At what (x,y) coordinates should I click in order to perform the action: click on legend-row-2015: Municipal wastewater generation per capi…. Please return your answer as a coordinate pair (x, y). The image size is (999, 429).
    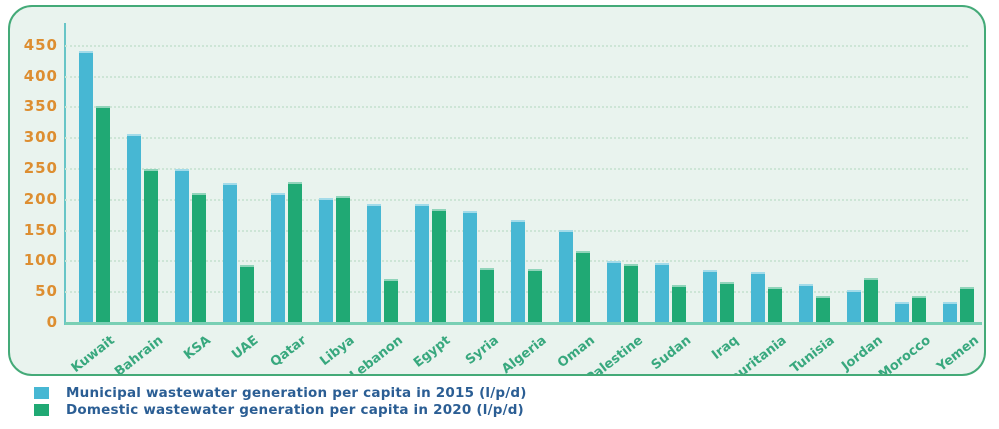
    Looking at the image, I should click on (280, 392).